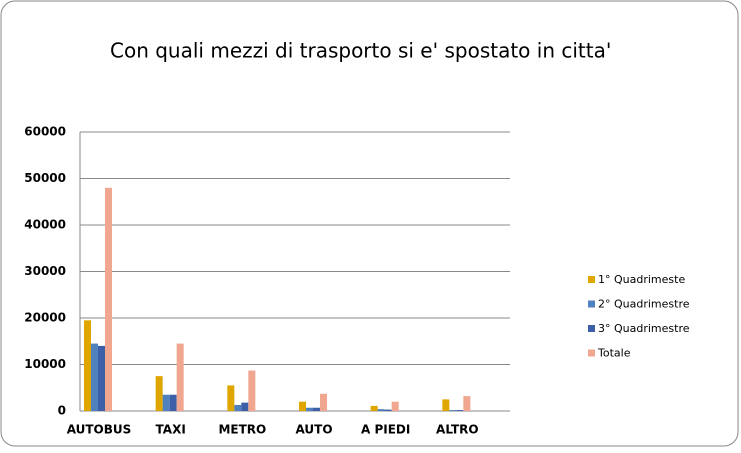  Describe the element at coordinates (242, 430) in the screenshot. I see `x-tick-label: METRO` at that location.